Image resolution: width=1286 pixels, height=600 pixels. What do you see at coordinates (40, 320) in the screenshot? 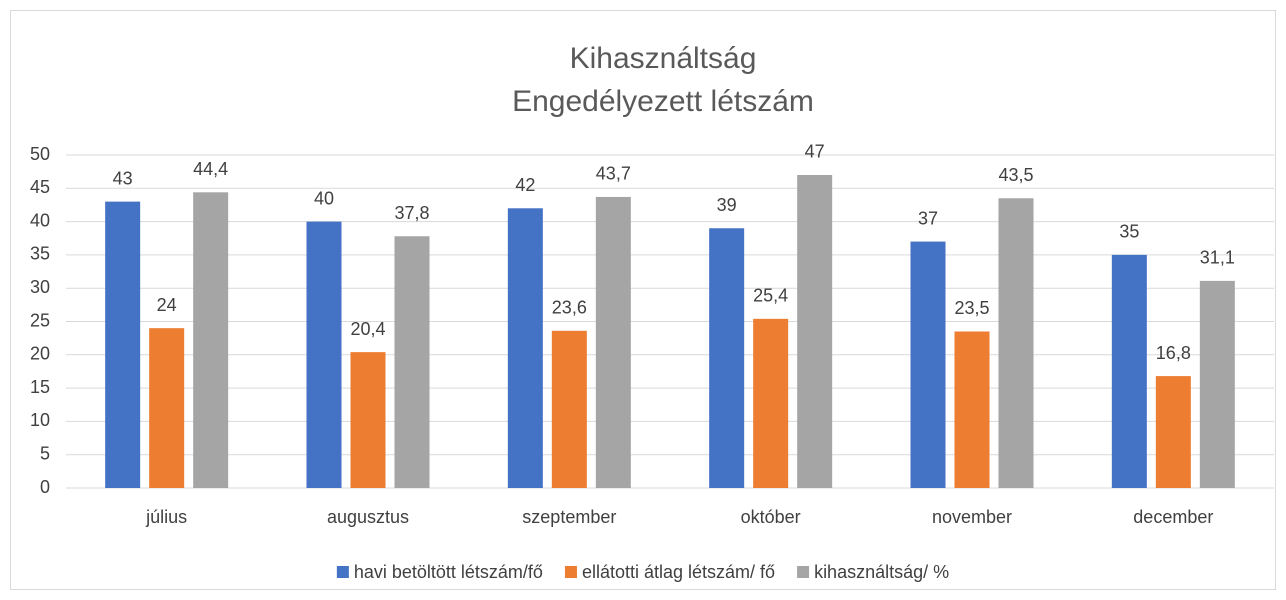
I see `y-tick-label: 25` at bounding box center [40, 320].